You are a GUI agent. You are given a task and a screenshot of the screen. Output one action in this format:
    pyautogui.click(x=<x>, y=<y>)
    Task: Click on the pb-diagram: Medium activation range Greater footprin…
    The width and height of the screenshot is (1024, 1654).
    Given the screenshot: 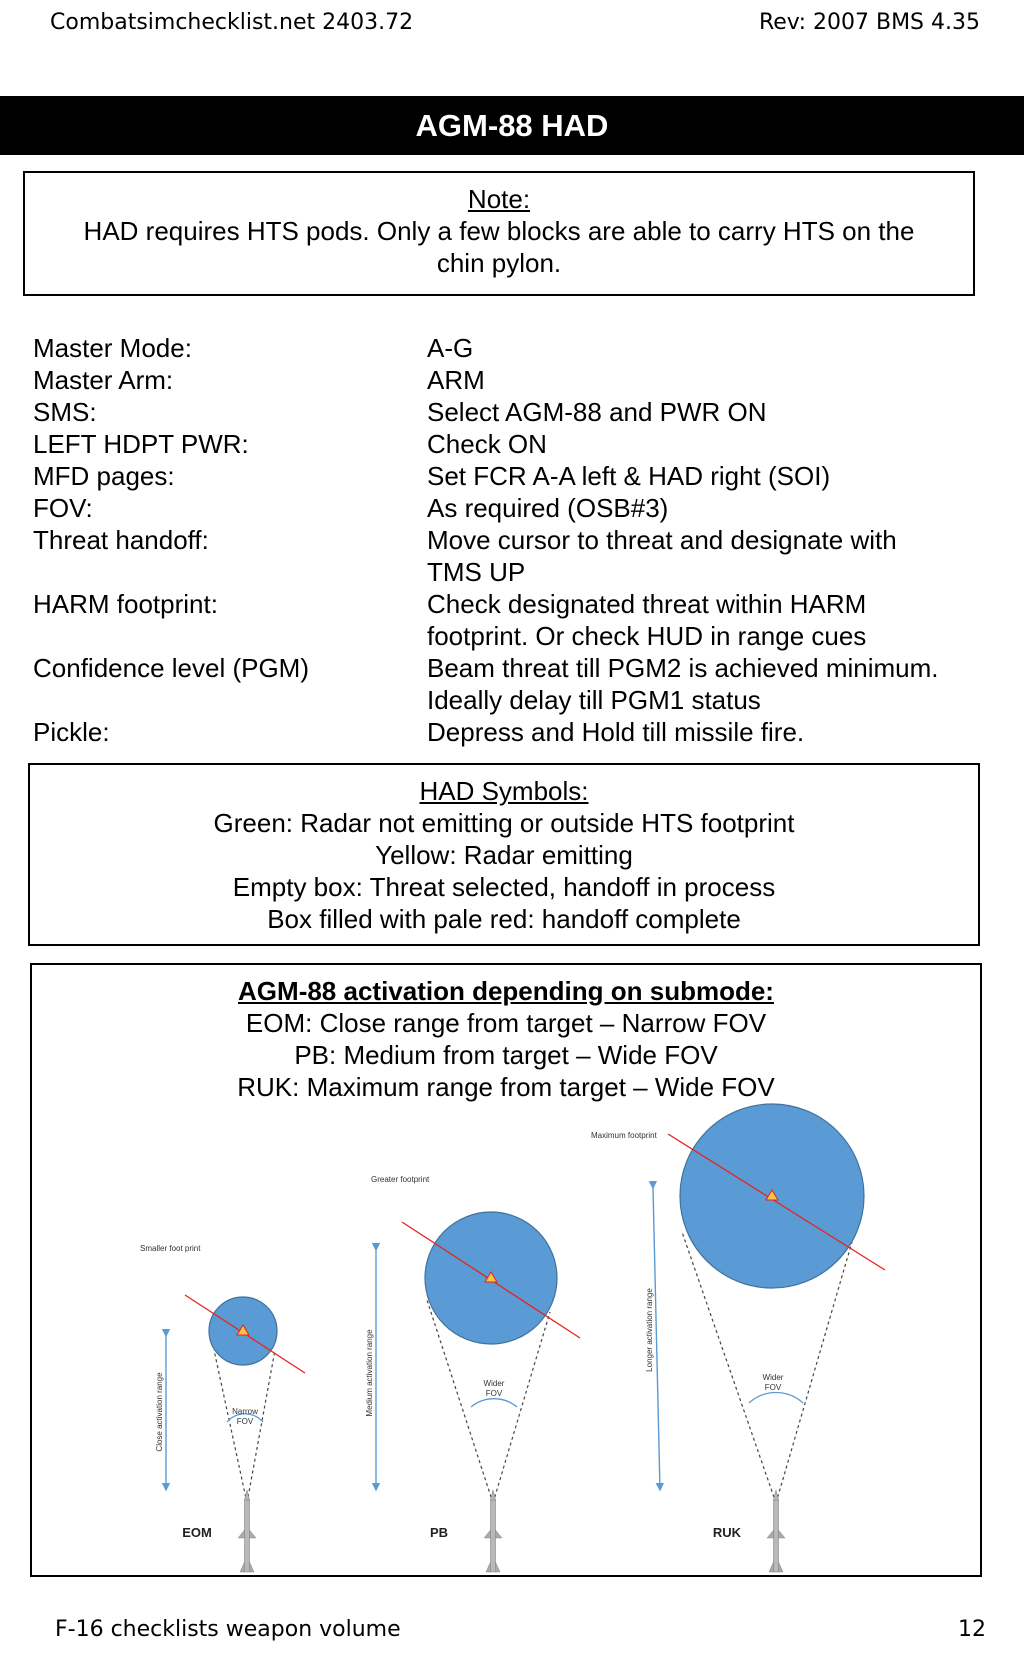 What is the action you would take?
    pyautogui.click(x=473, y=1374)
    